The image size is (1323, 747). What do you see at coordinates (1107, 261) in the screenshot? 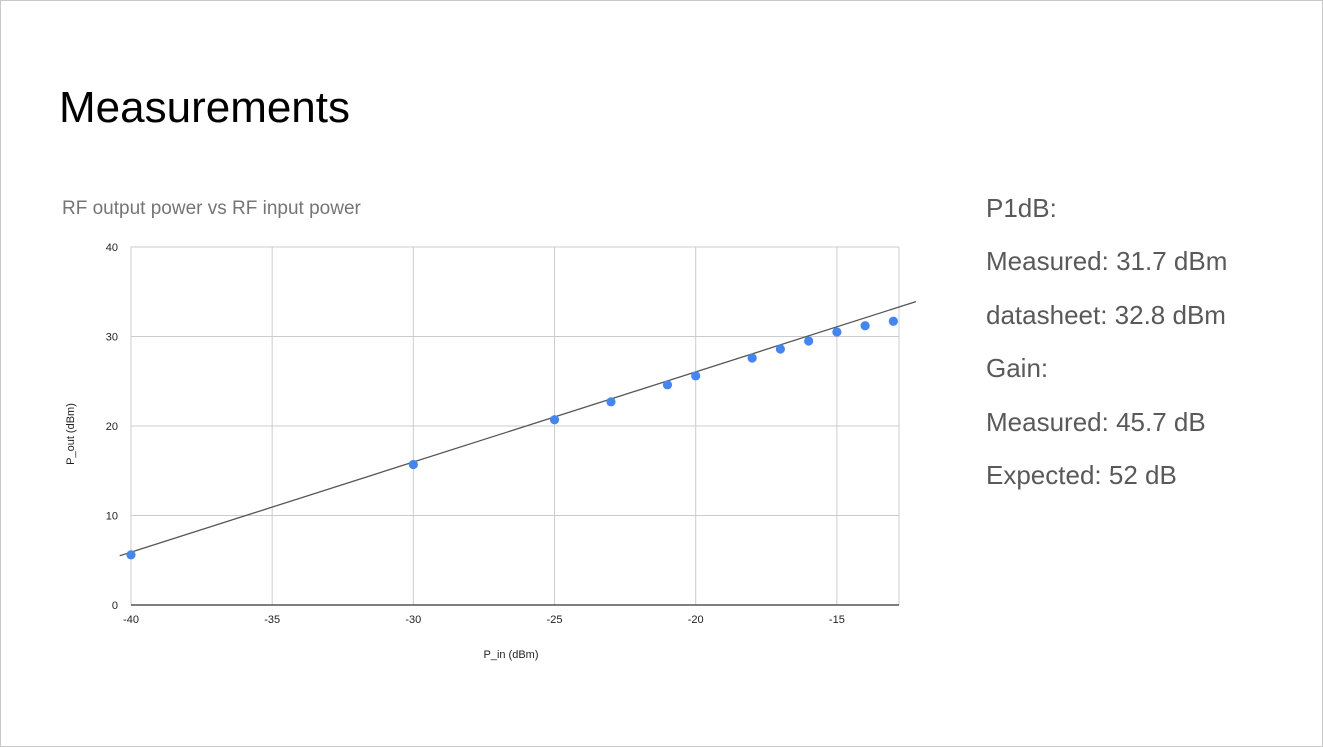
I see `p1db-measured: Measured: 31.7 dBm` at bounding box center [1107, 261].